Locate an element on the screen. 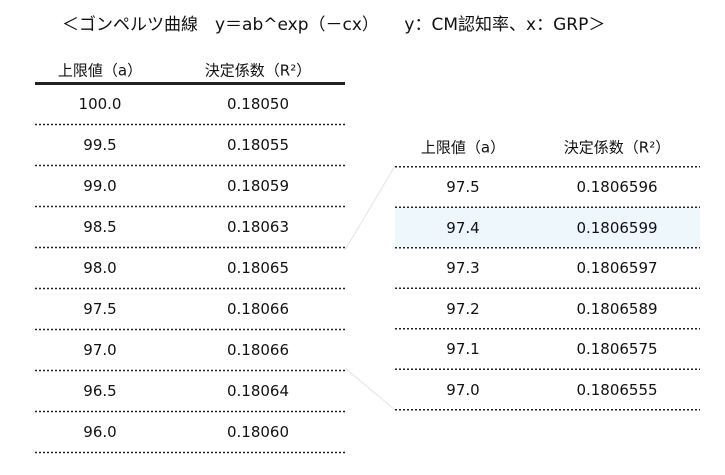 The height and width of the screenshot is (475, 725). table-cell: 97.3 is located at coordinates (463, 268).